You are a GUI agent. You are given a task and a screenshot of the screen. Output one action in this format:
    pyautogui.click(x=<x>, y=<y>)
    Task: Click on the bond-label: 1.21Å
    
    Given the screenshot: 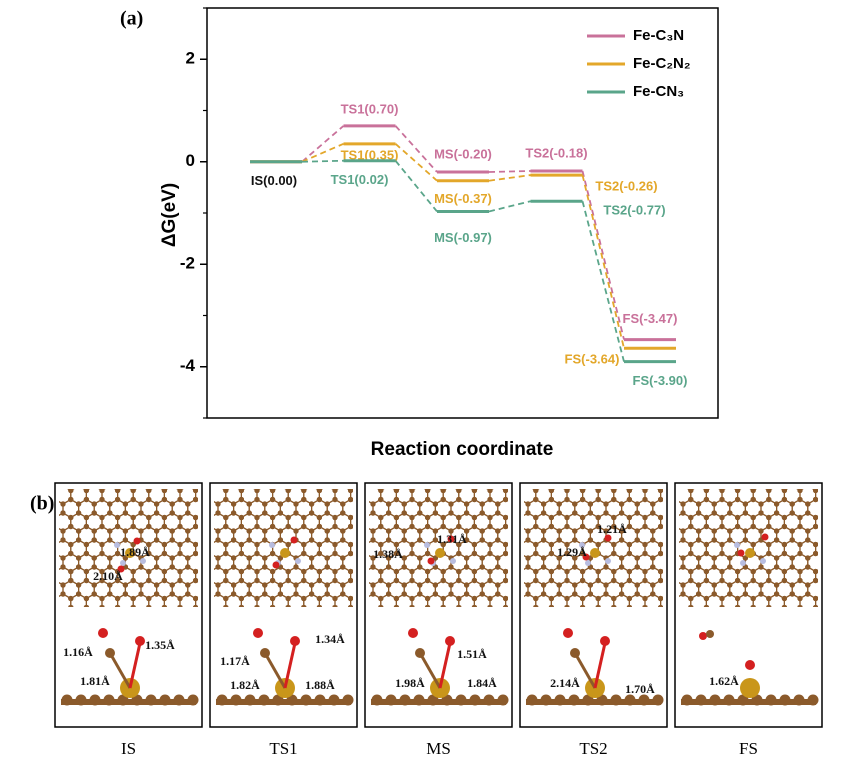 What is the action you would take?
    pyautogui.click(x=612, y=529)
    